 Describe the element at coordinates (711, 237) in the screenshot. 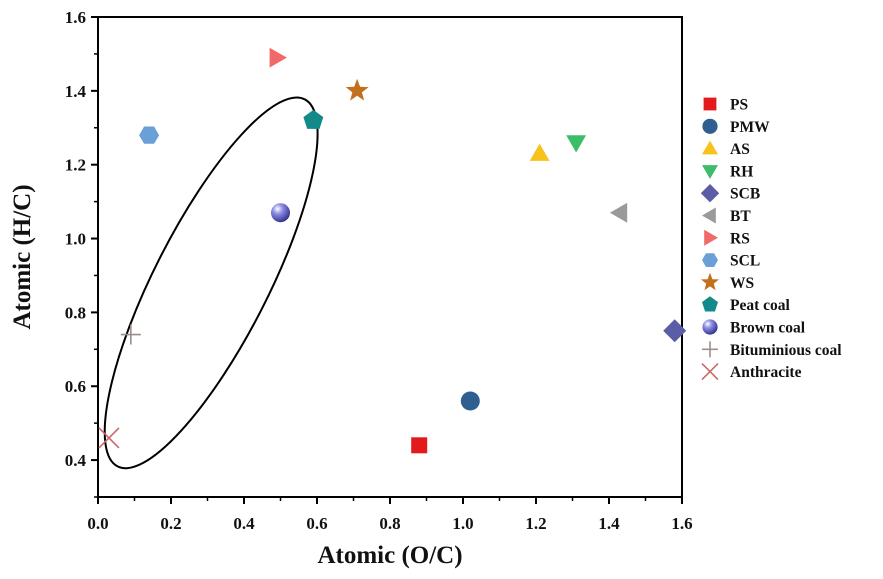

I see `legend-marker-rs` at that location.